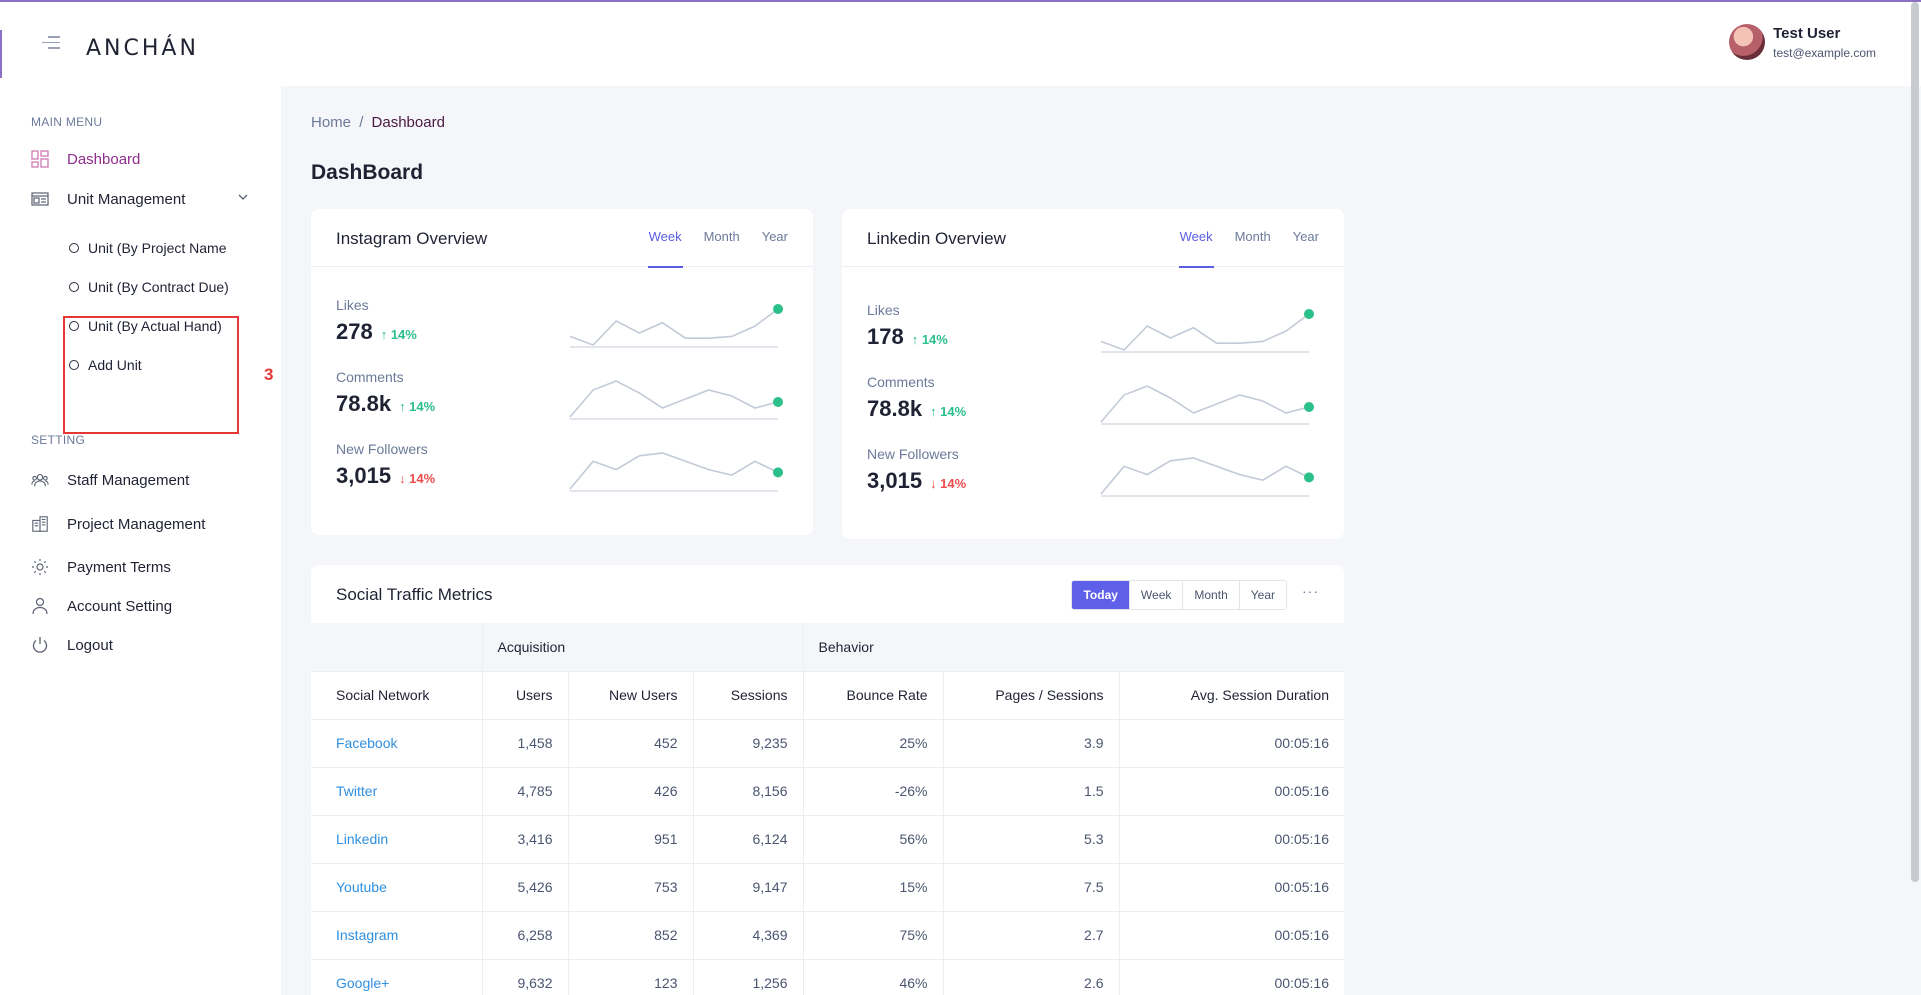  Describe the element at coordinates (155, 326) in the screenshot. I see `subitem-label: Unit (By Actual Hand)` at that location.